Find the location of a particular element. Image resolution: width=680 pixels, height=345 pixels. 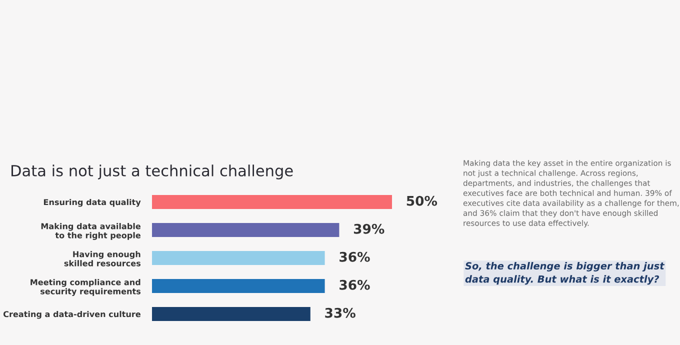

y-tick-label: Having enough skilled resources is located at coordinates (102, 258).